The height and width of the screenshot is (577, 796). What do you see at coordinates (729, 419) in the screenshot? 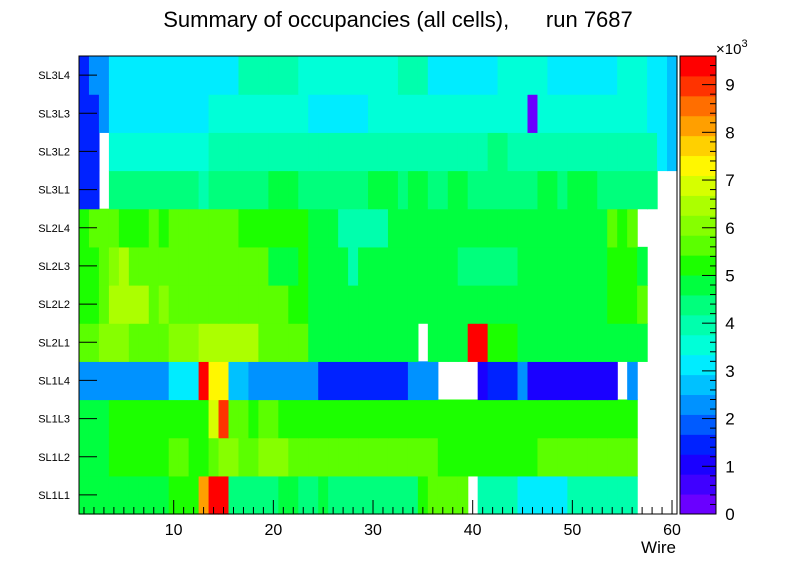
I see `z-tick-label-2: 2` at bounding box center [729, 419].